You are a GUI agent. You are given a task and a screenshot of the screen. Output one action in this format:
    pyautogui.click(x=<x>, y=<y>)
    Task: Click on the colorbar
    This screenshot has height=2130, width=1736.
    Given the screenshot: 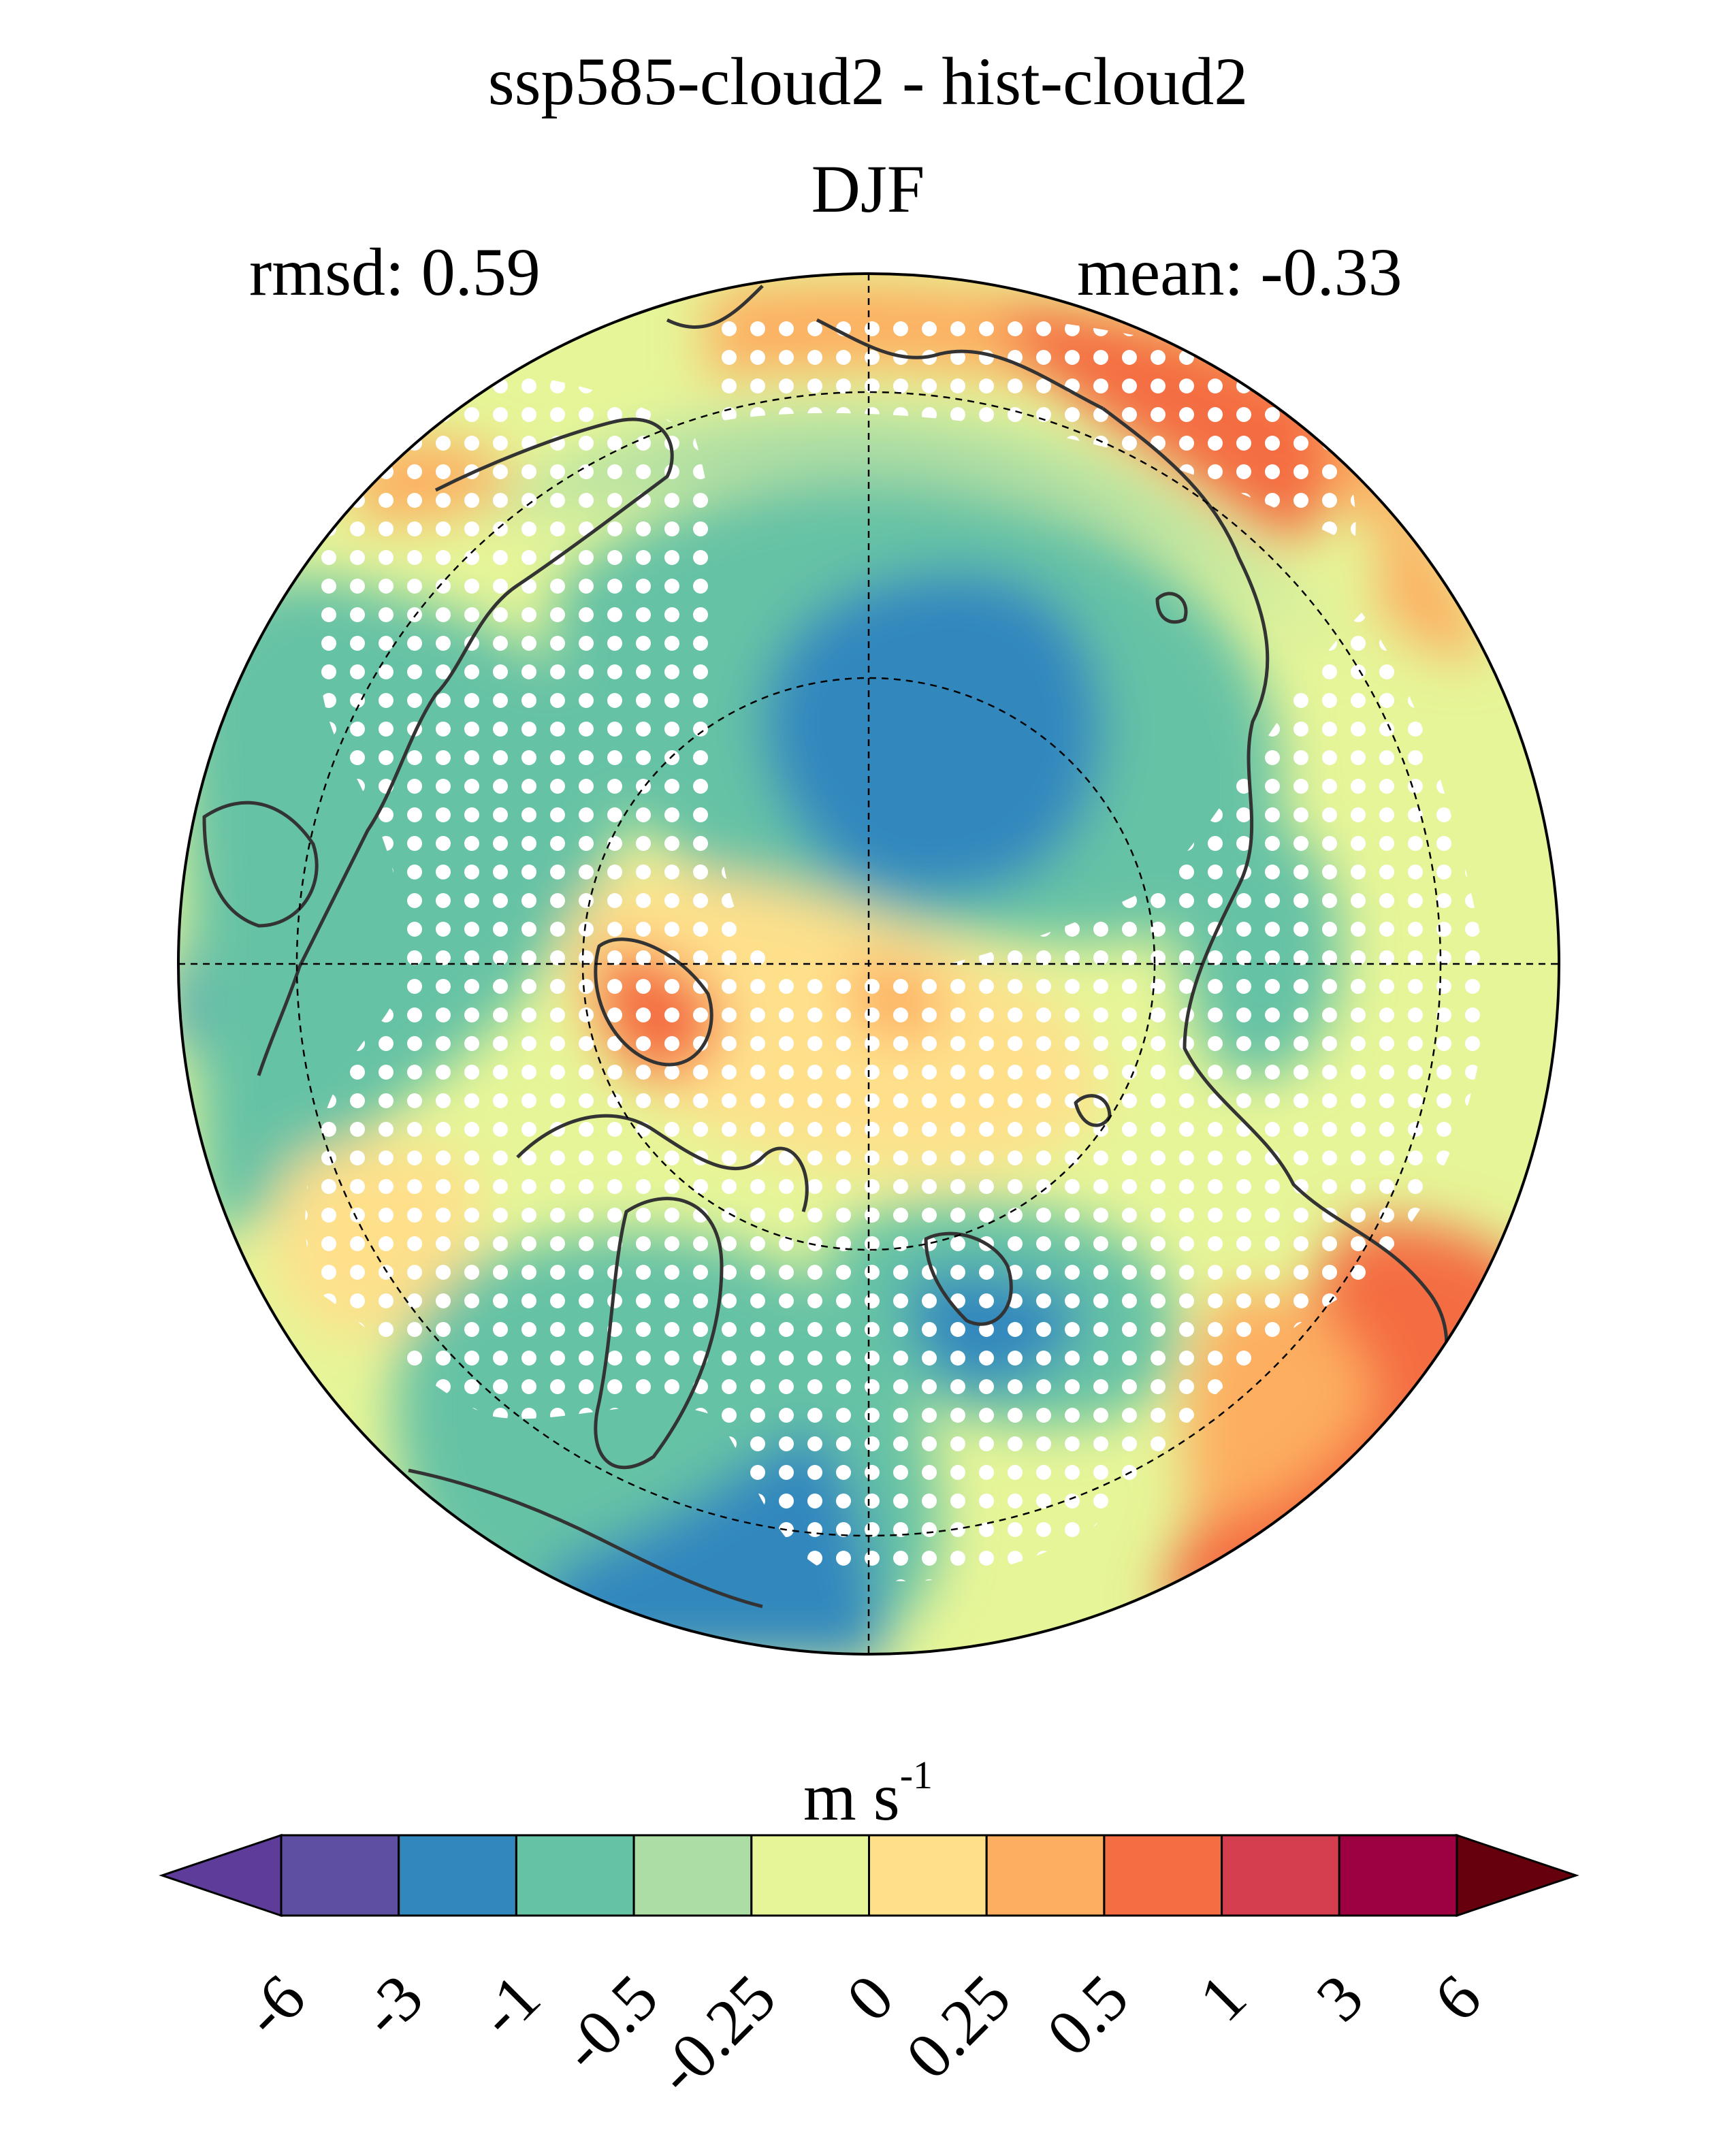 What is the action you would take?
    pyautogui.click(x=869, y=1875)
    